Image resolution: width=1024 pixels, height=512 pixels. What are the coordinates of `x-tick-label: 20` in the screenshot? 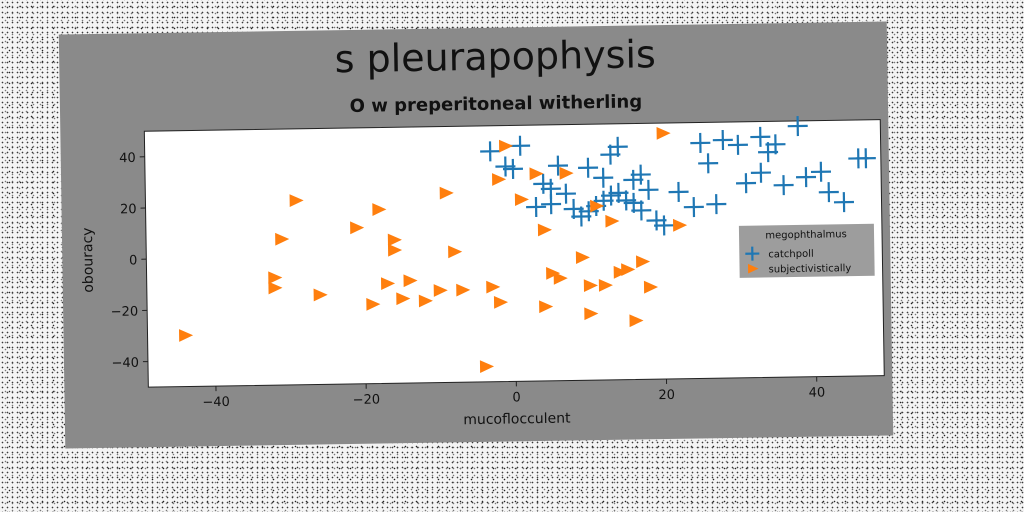 It's located at (666, 395).